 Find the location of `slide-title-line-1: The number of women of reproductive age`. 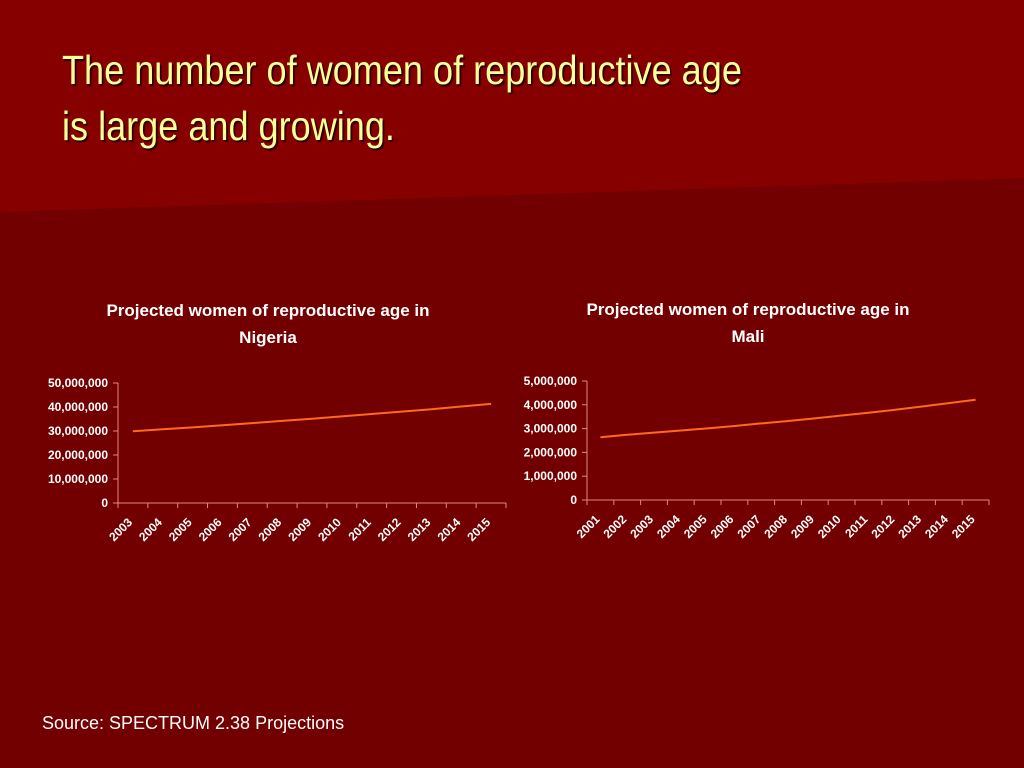

slide-title-line-1: The number of women of reproductive age is located at coordinates (402, 70).